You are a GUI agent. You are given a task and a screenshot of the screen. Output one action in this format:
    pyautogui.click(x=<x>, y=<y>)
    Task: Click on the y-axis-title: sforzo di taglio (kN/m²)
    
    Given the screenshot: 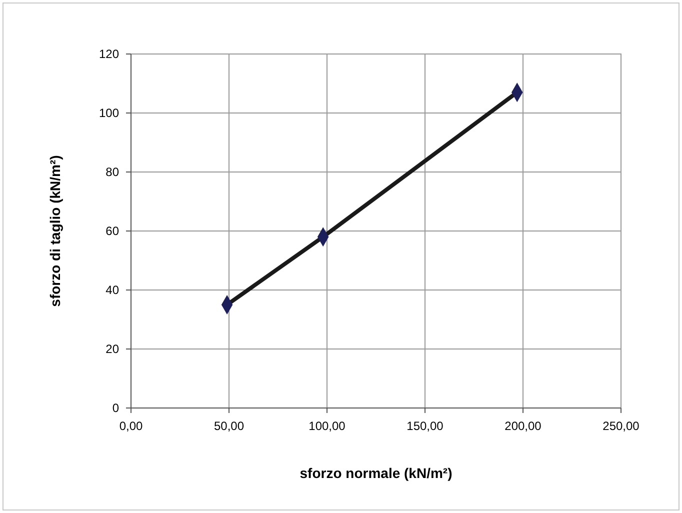 What is the action you would take?
    pyautogui.click(x=55, y=231)
    